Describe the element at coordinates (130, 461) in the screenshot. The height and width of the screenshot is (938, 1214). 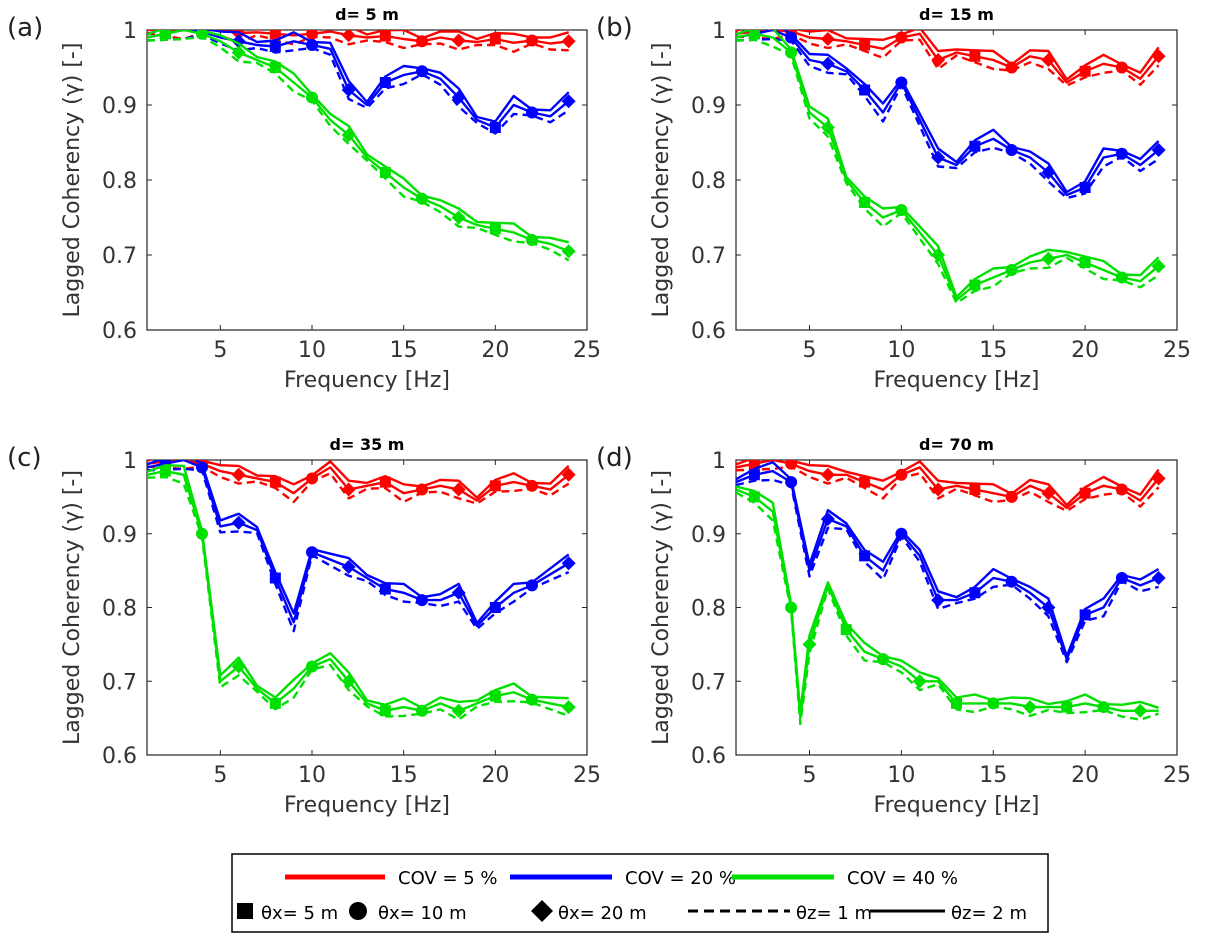
I see `y-tick-label: 1` at that location.